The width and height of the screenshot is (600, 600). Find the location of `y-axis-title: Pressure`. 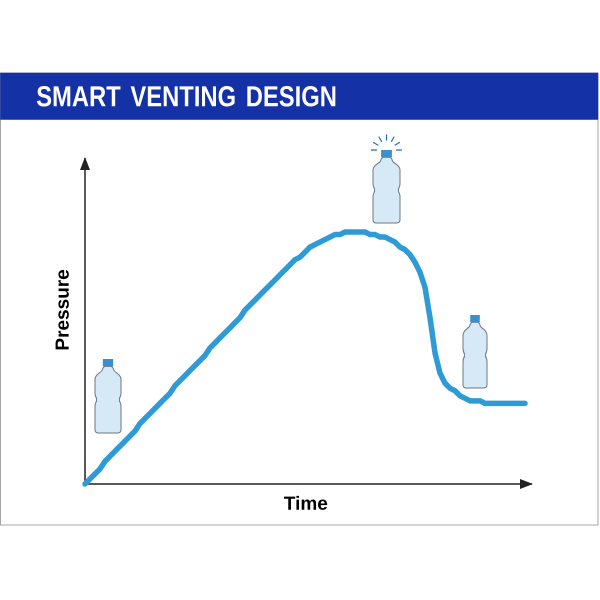

y-axis-title: Pressure is located at coordinates (62, 310).